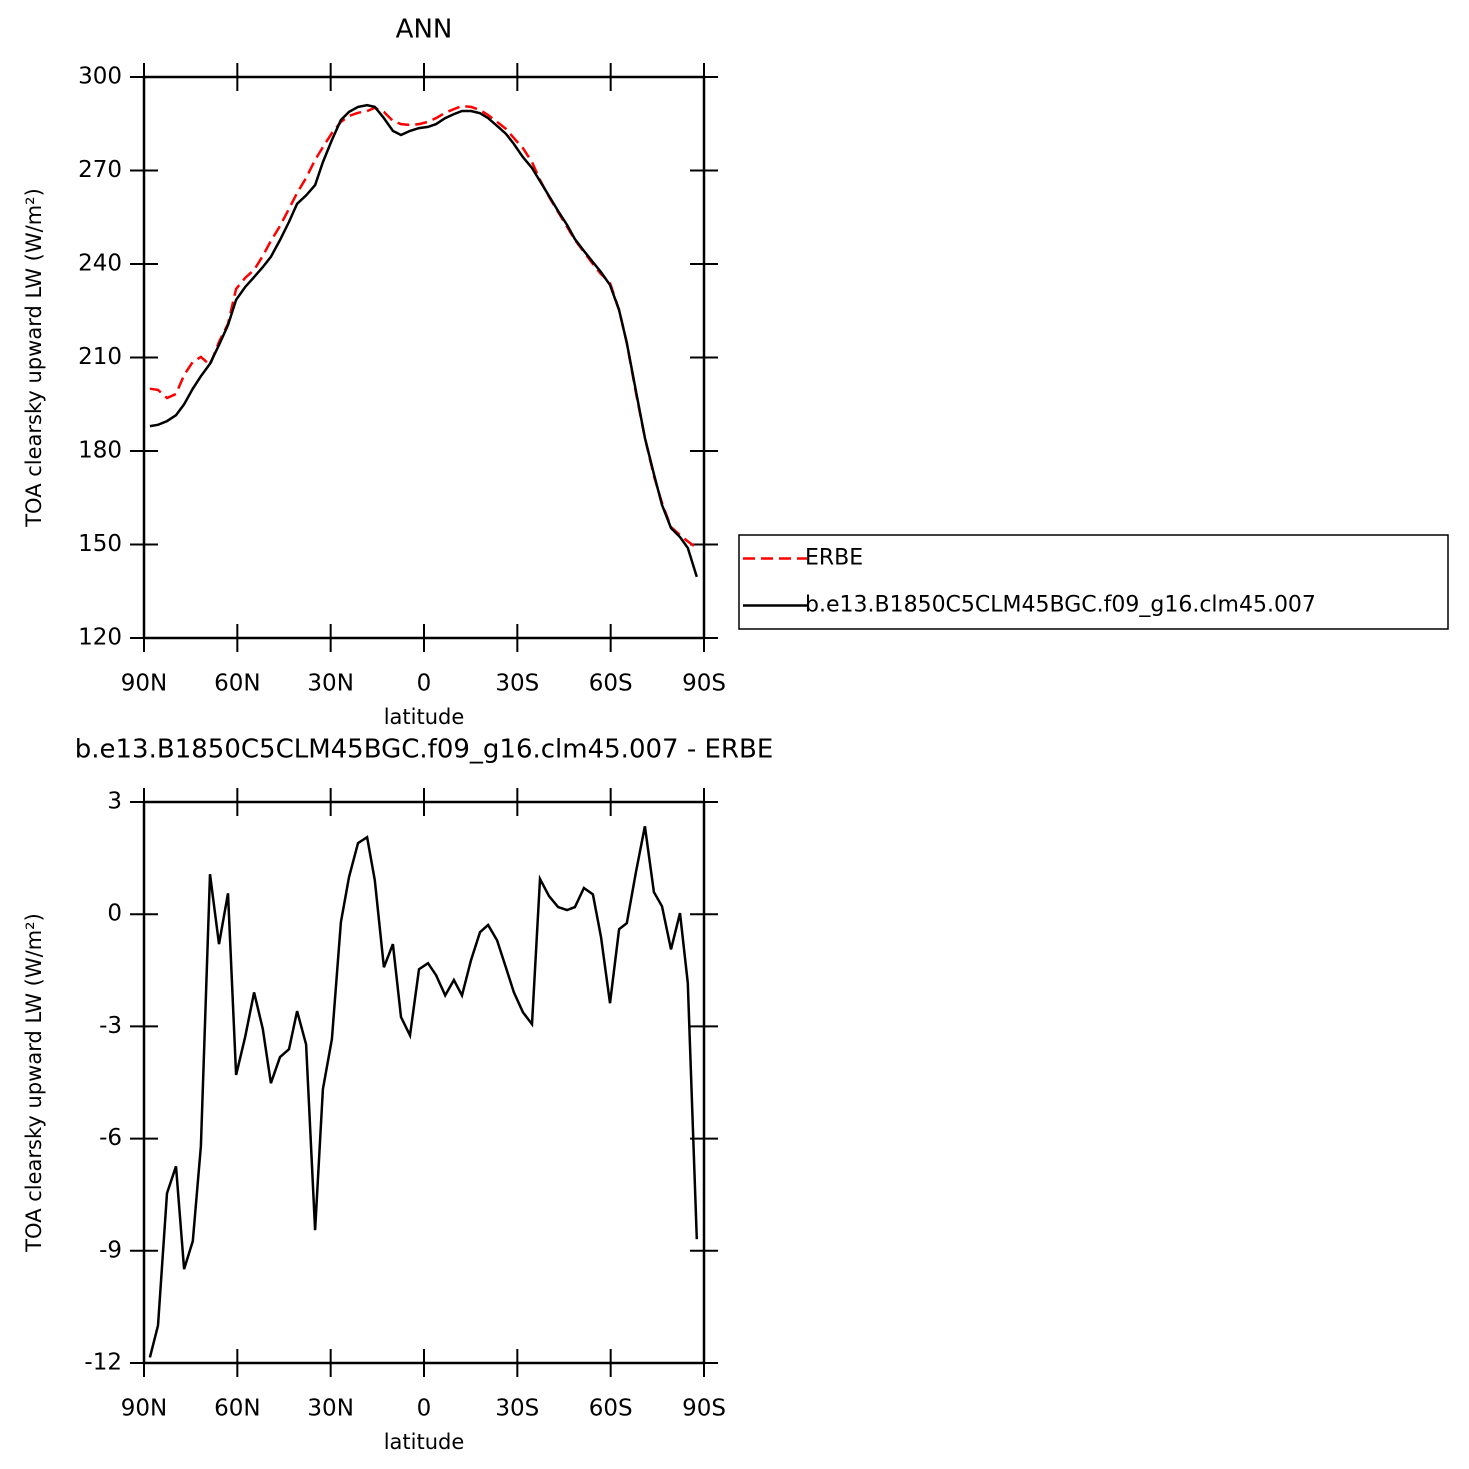 The height and width of the screenshot is (1469, 1469). Describe the element at coordinates (834, 558) in the screenshot. I see `legend-label: ERBE` at that location.